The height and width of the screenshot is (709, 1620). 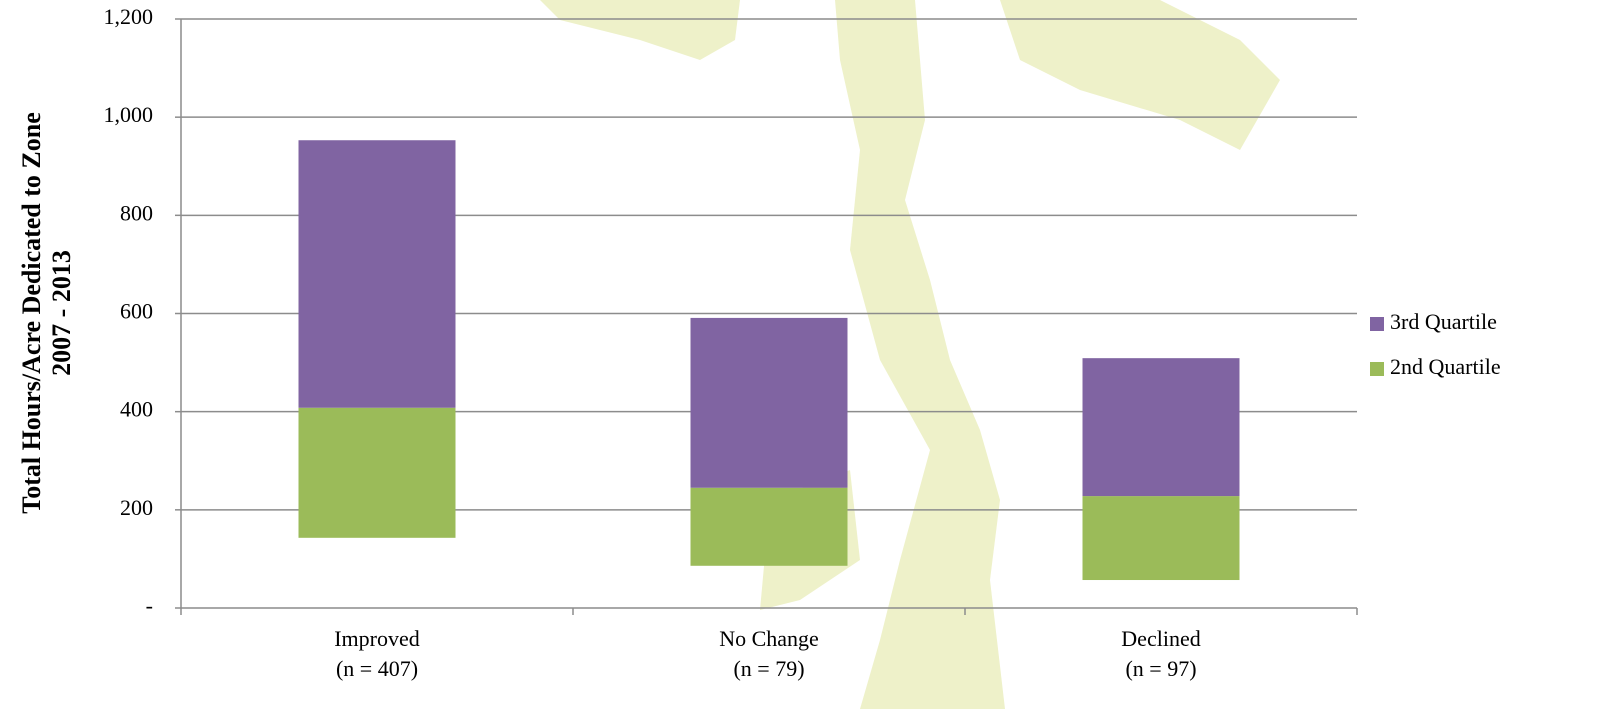 I want to click on x-tick-label: Improved, so click(x=377, y=638).